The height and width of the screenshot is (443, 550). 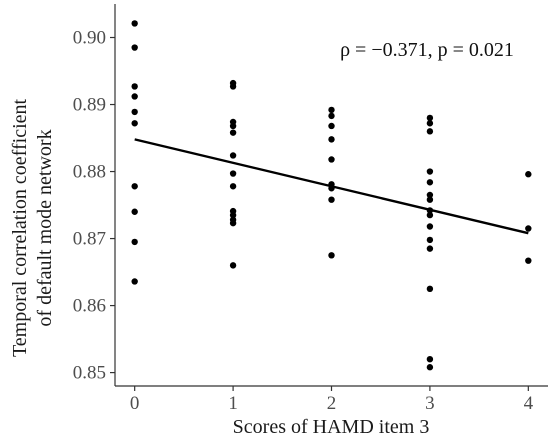 I want to click on correlation-annotation: ρ = −0.371, p = 0.021, so click(x=427, y=50).